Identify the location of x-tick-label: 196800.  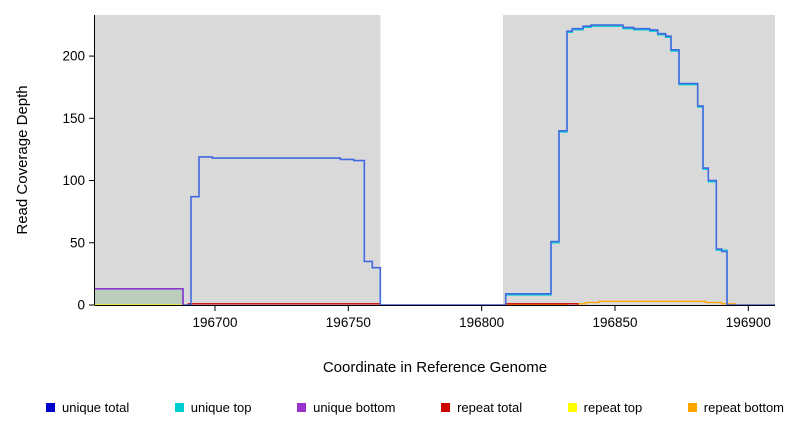
(481, 322).